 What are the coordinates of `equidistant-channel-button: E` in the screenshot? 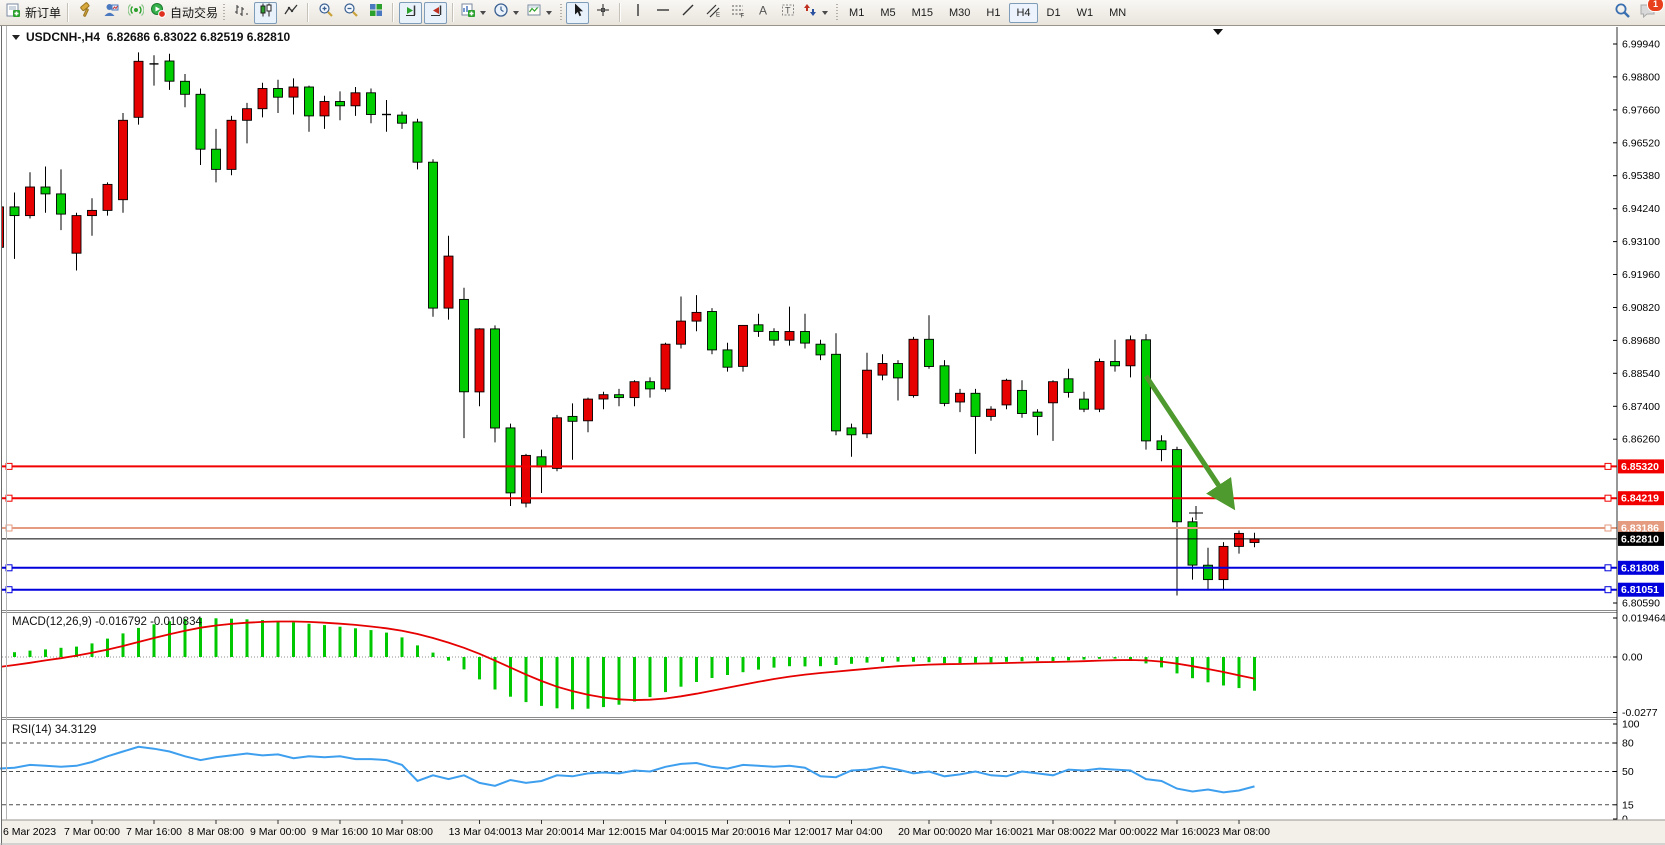 It's located at (712, 13).